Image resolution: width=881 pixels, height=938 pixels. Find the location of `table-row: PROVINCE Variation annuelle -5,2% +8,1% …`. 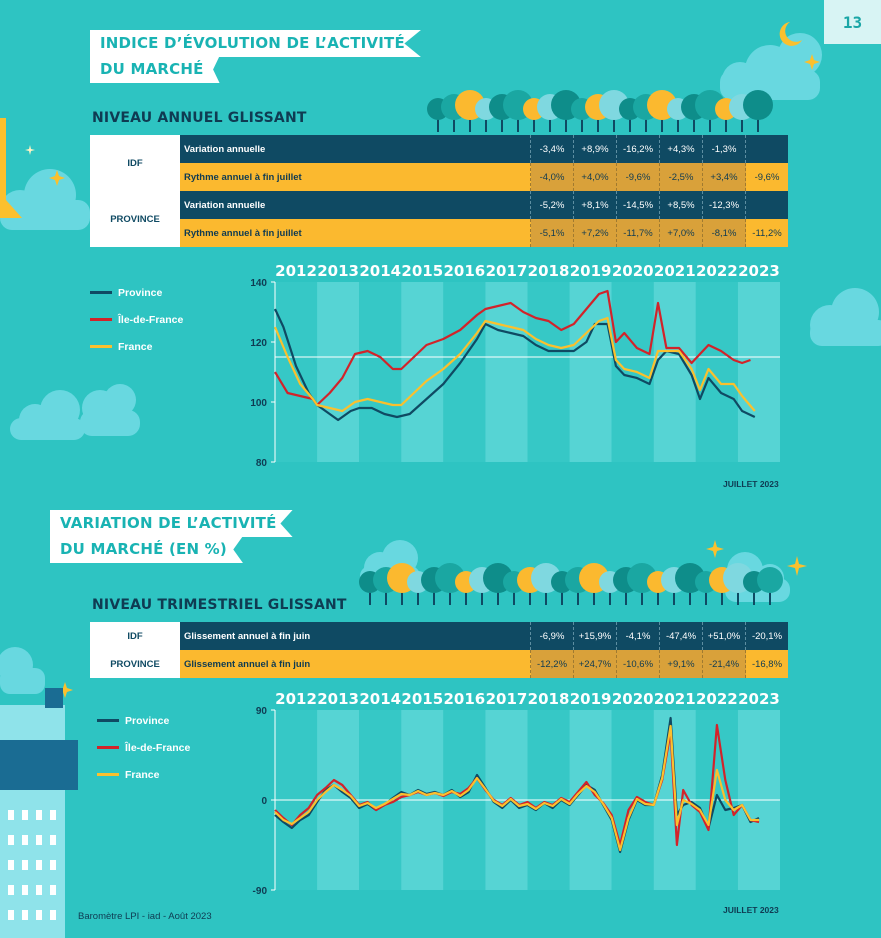

table-row: PROVINCE Variation annuelle -5,2% +8,1% … is located at coordinates (439, 219).